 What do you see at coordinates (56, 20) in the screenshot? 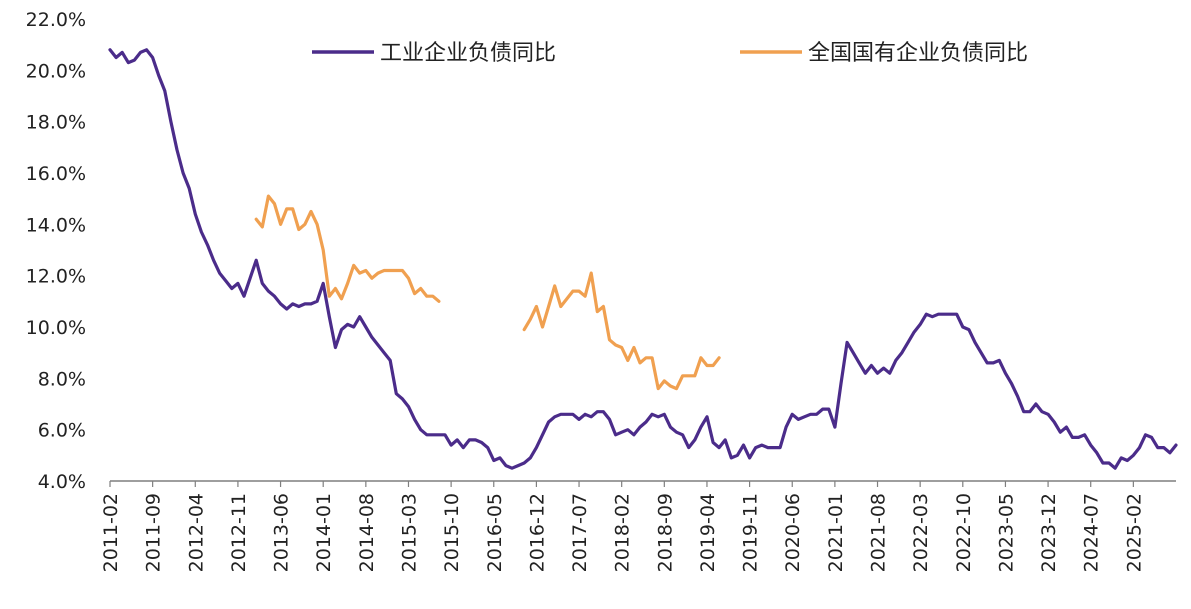
I see `y-tick-label: 22.0%` at bounding box center [56, 20].